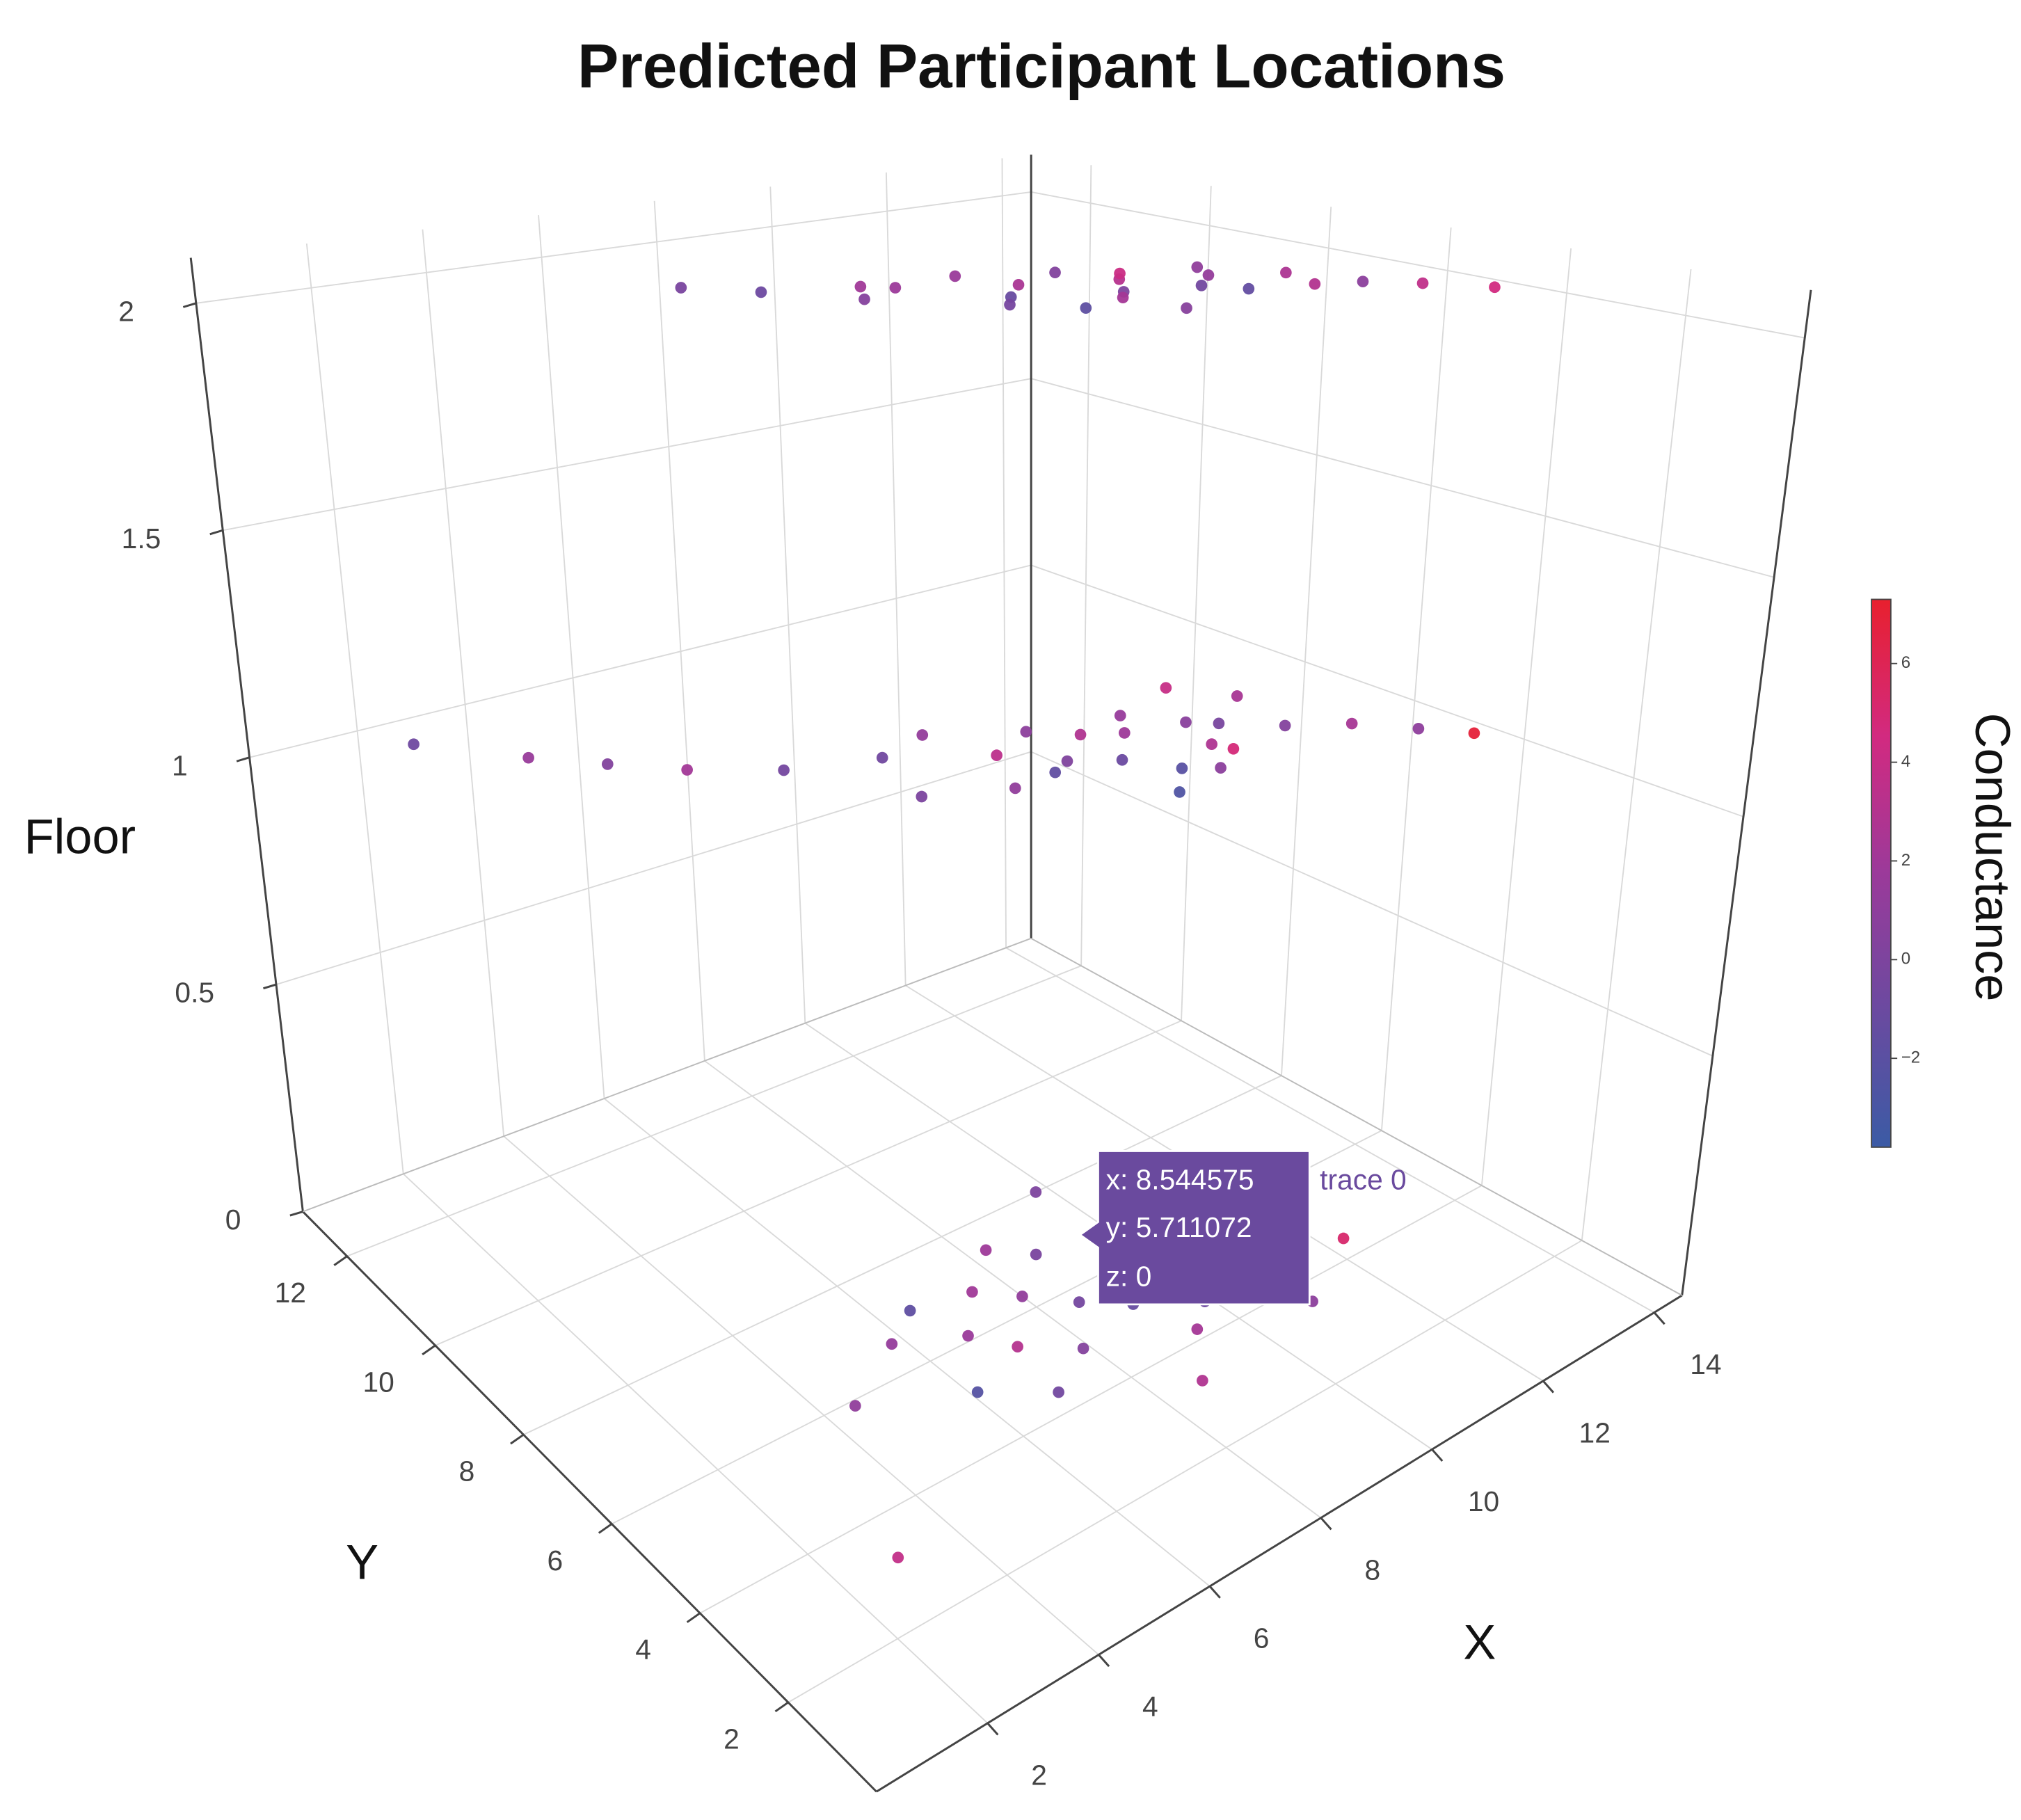 The image size is (2021, 1820). What do you see at coordinates (1483, 1501) in the screenshot?
I see `x-tick-label: 10` at bounding box center [1483, 1501].